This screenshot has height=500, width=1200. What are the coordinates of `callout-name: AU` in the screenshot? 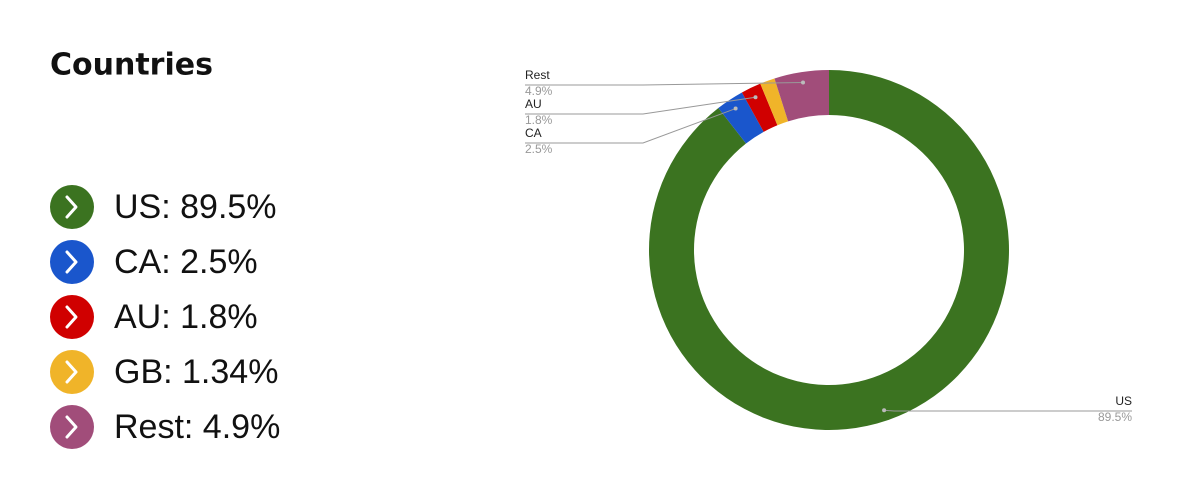 It's located at (533, 104).